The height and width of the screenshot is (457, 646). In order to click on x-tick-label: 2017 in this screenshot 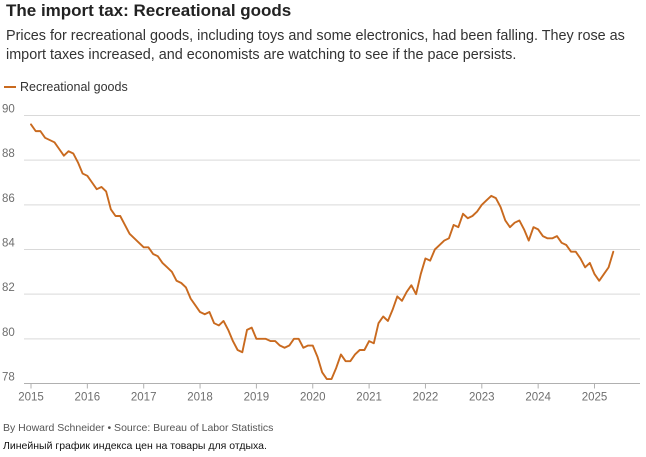, I will do `click(144, 398)`.